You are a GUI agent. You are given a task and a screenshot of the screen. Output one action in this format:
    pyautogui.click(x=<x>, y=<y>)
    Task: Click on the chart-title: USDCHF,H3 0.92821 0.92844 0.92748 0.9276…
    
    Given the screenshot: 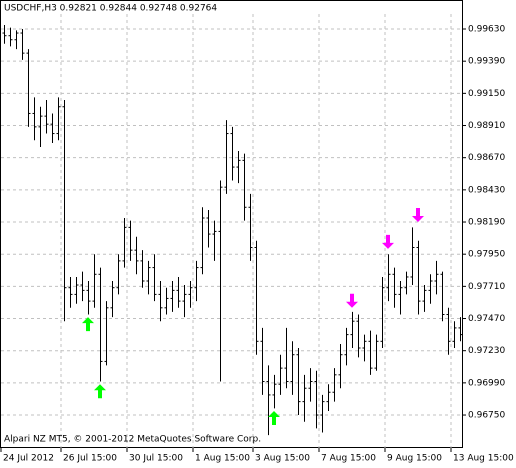 What is the action you would take?
    pyautogui.click(x=110, y=9)
    